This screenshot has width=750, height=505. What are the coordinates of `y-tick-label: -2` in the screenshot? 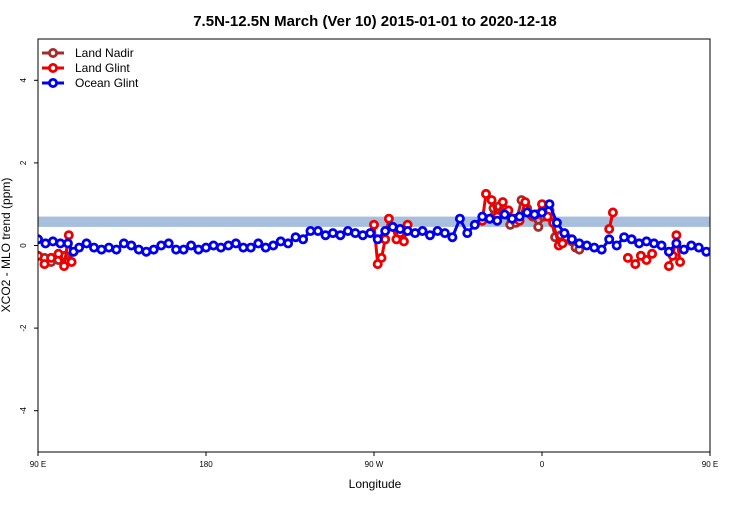 It's located at (23, 328).